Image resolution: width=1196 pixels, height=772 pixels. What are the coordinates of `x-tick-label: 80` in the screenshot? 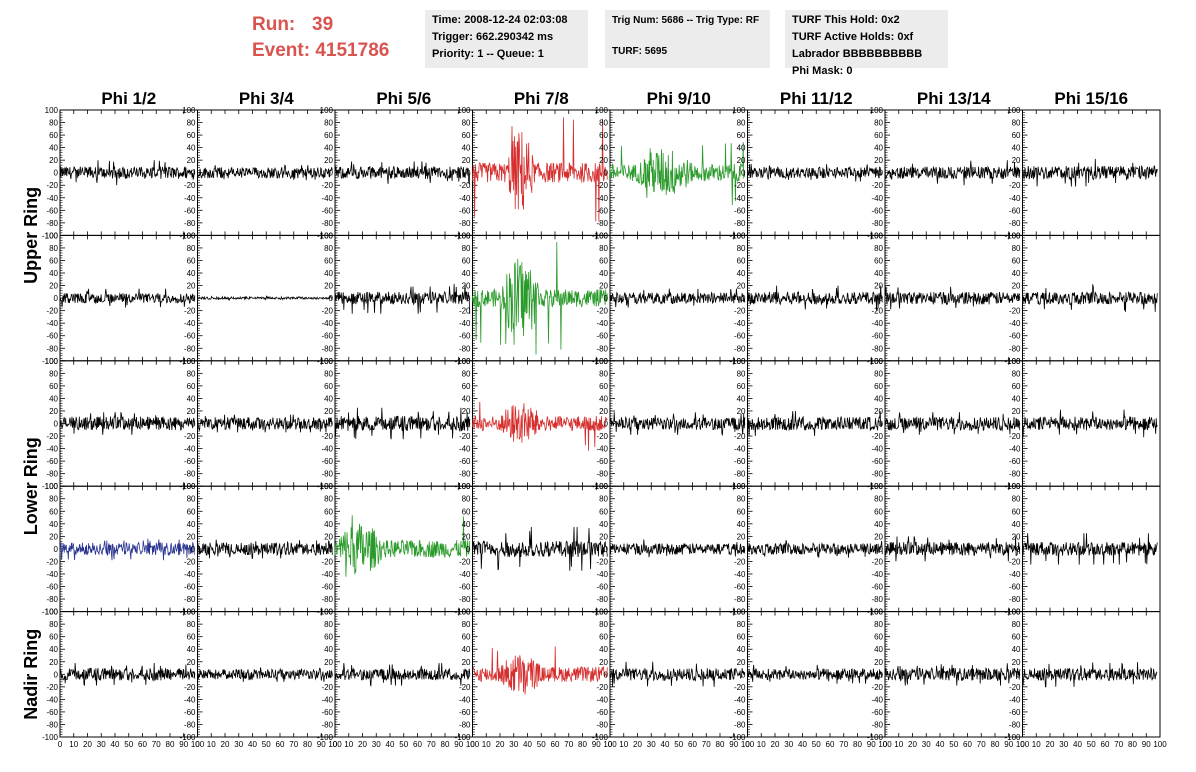 It's located at (170, 744).